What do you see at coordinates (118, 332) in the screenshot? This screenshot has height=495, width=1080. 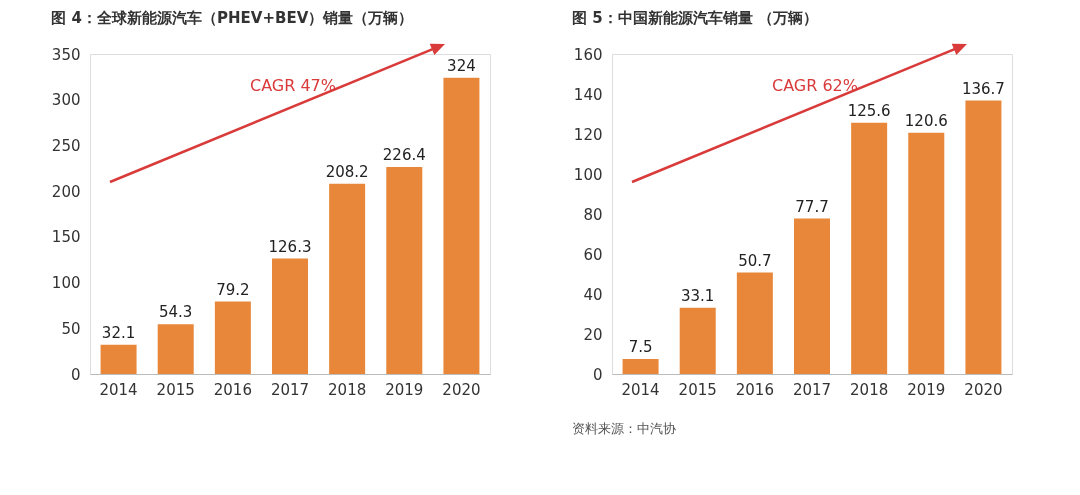 I see `data-label: 32.1` at bounding box center [118, 332].